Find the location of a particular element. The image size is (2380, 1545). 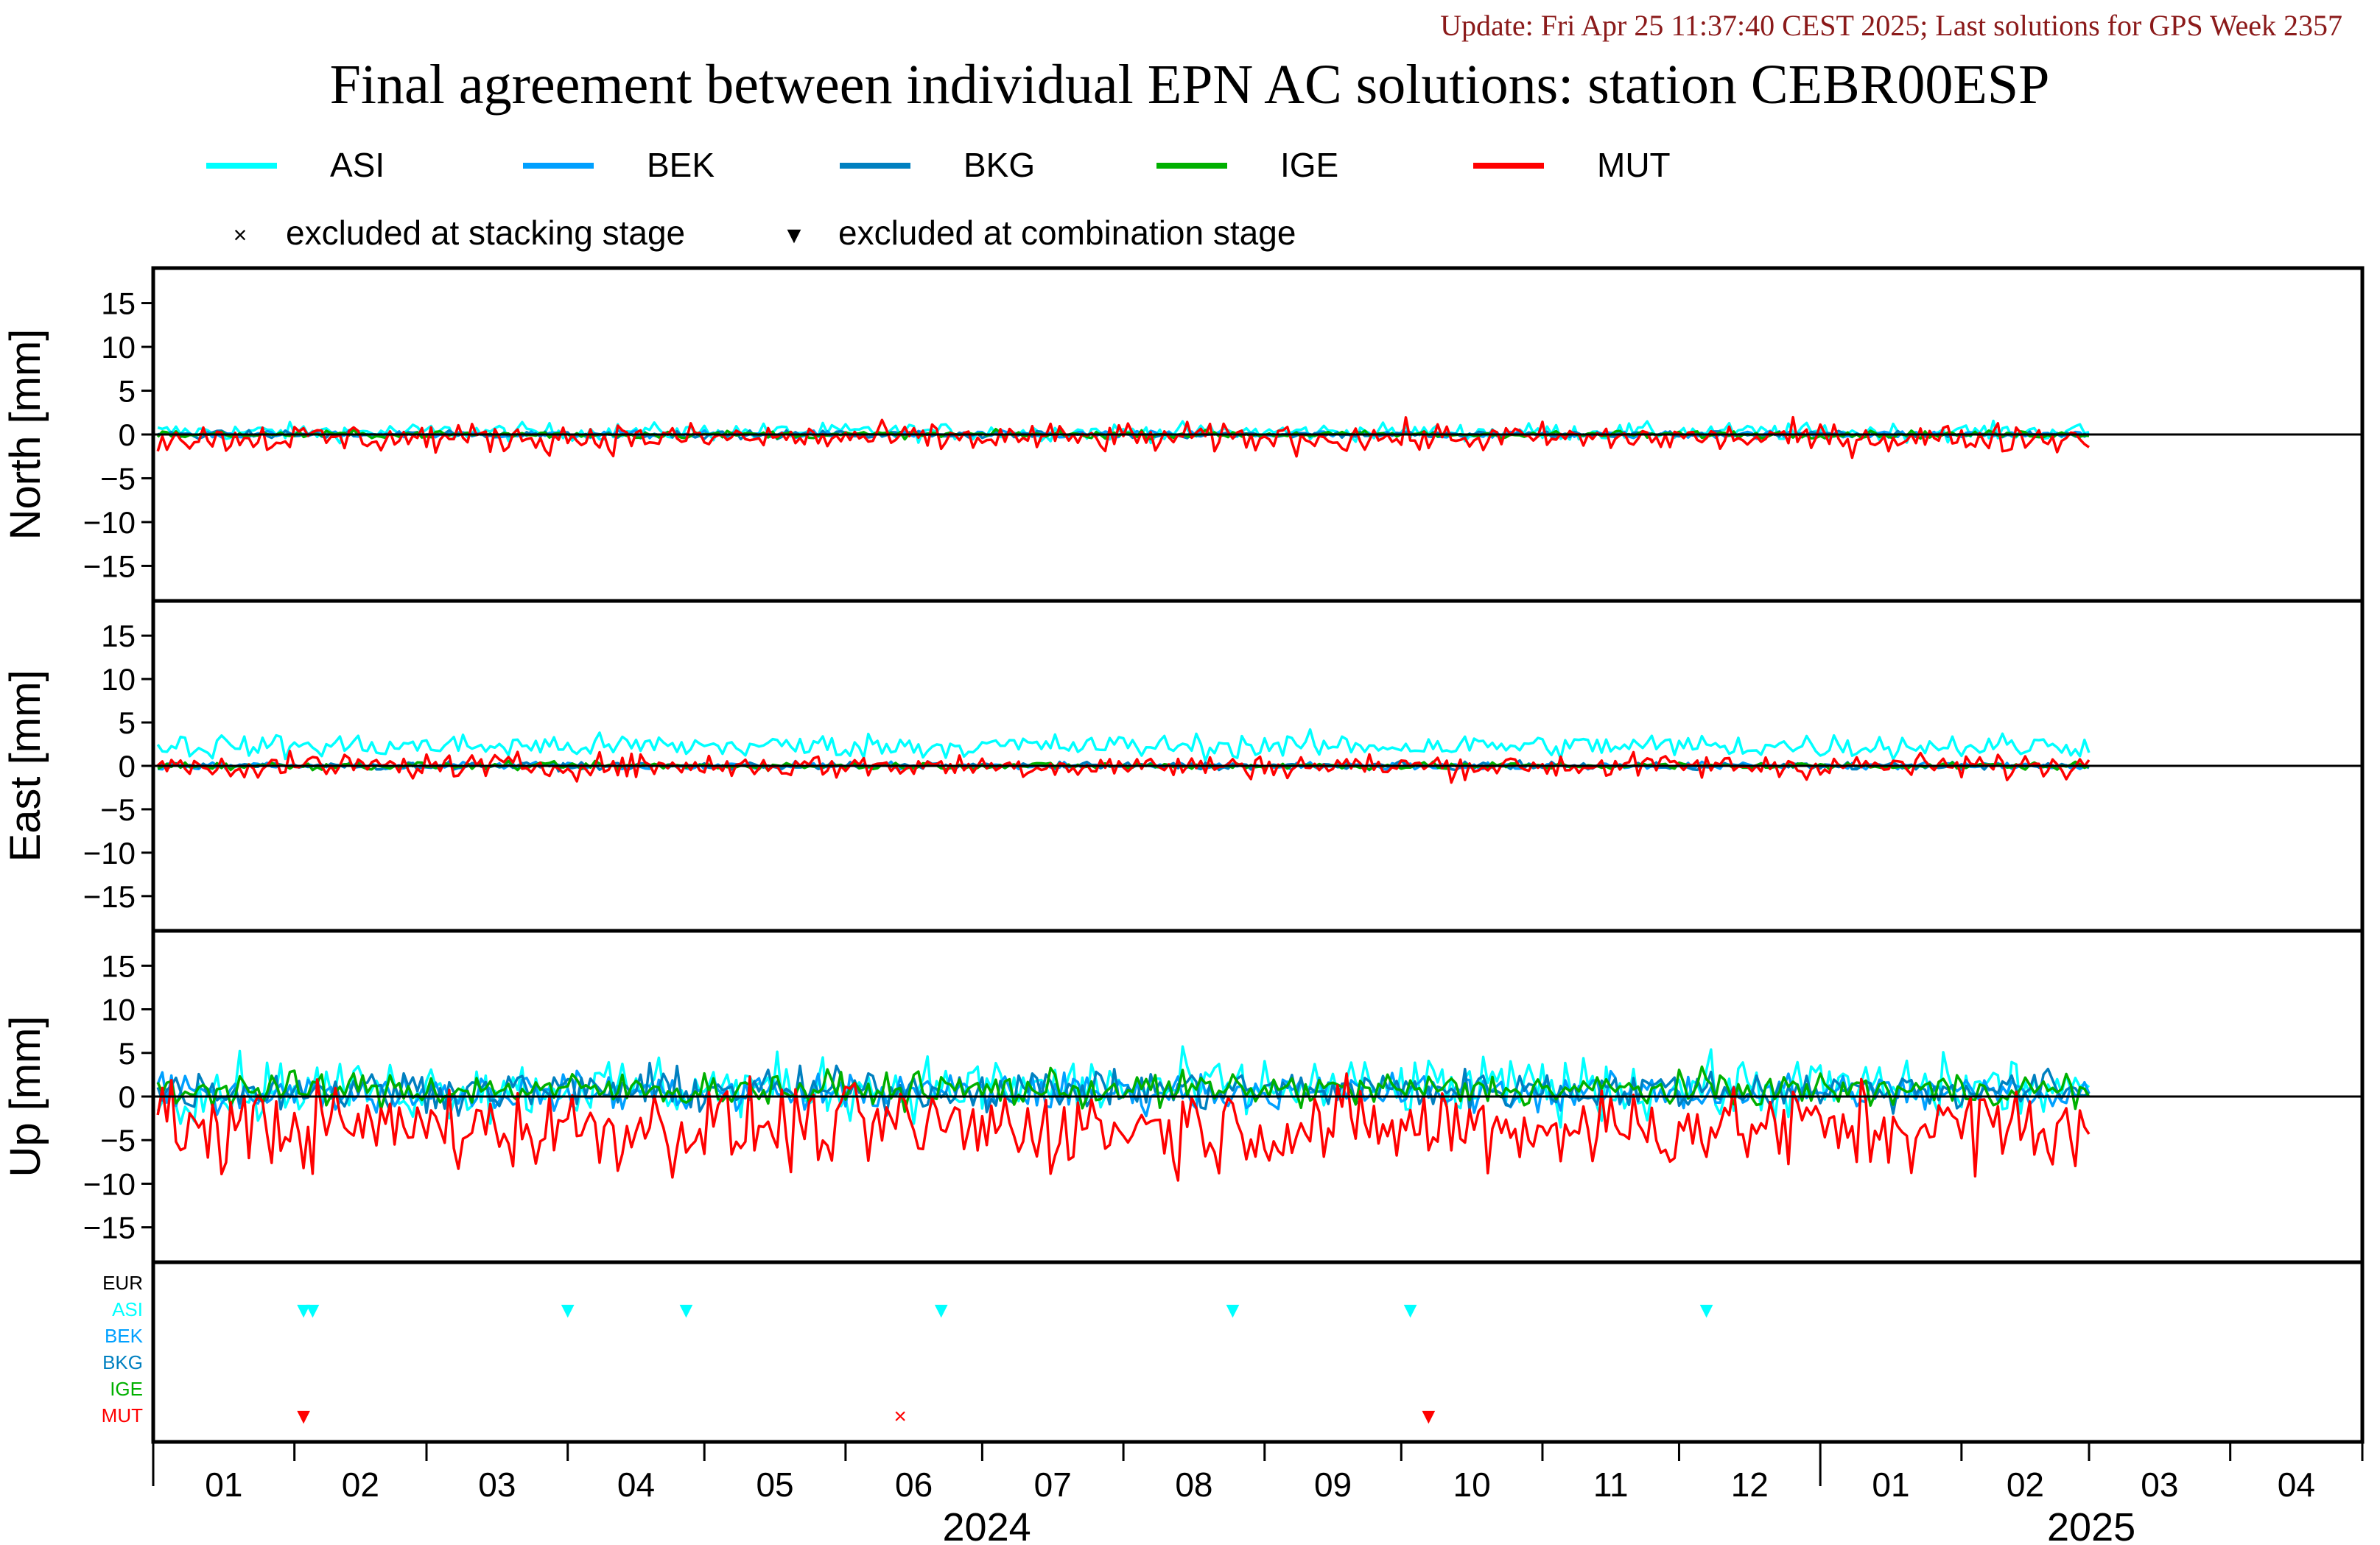

exclusion-marker-10: ▼ is located at coordinates (1429, 1417).